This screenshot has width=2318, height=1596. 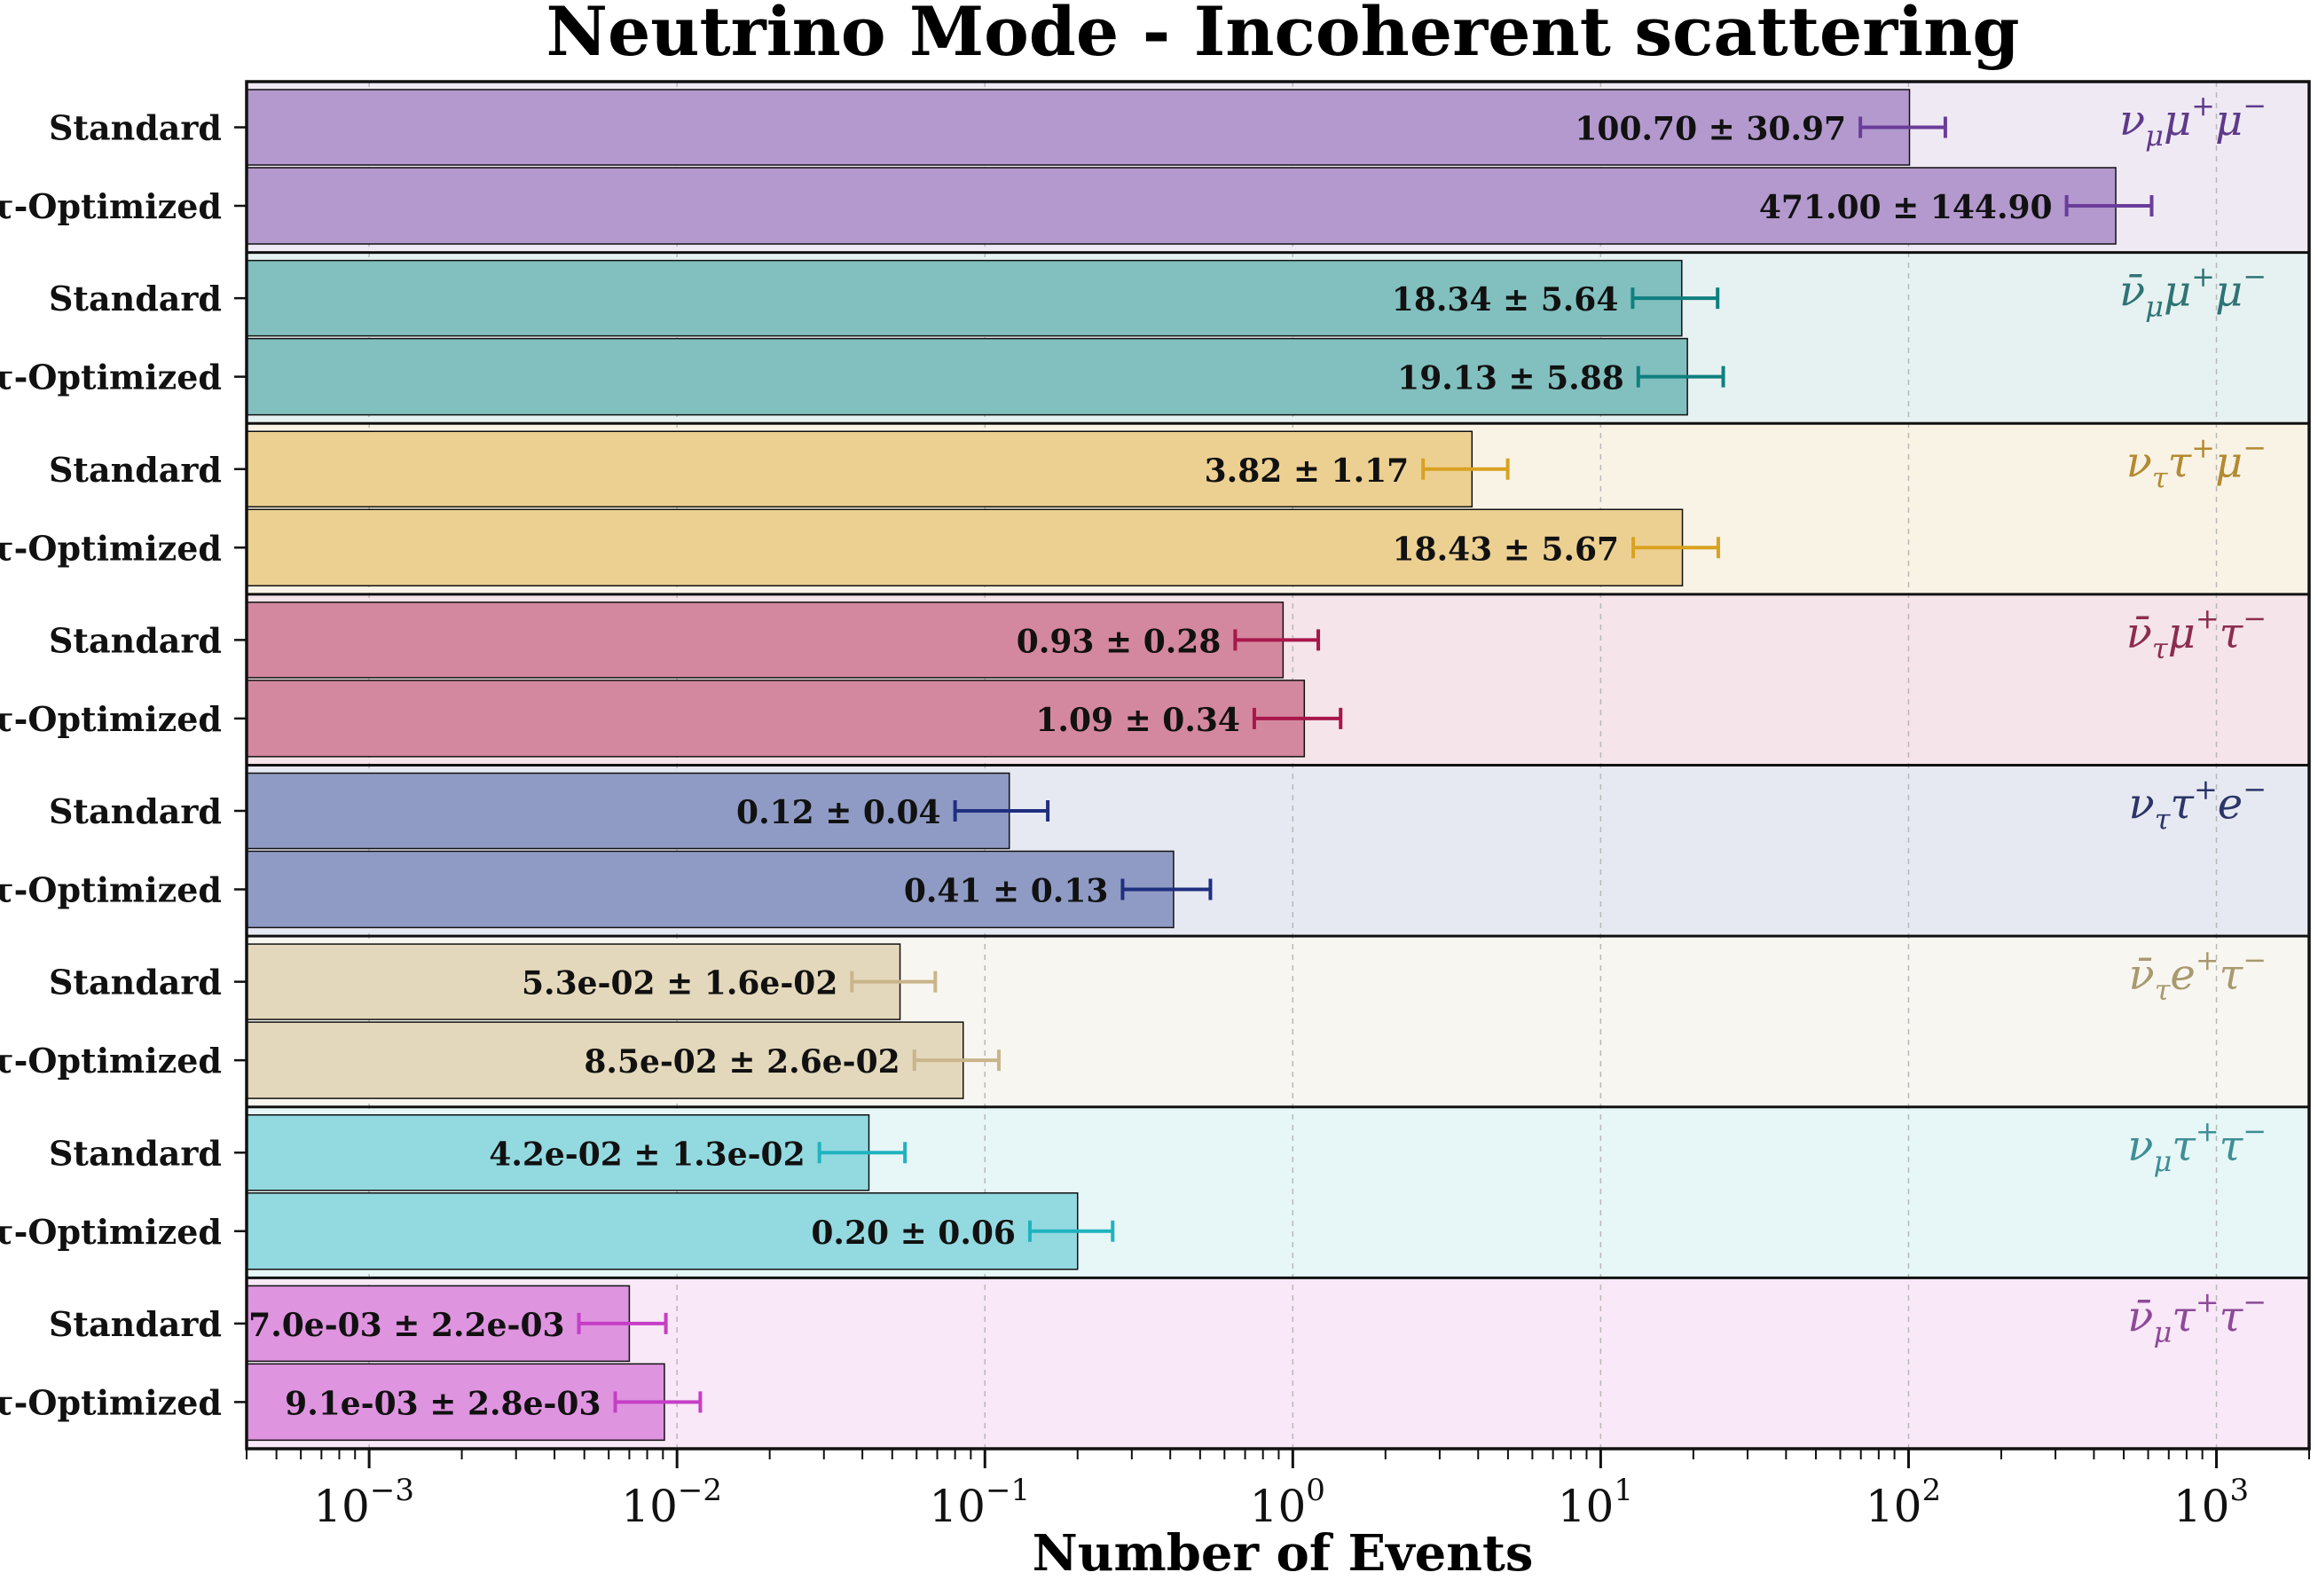 What do you see at coordinates (679, 983) in the screenshot?
I see `value-label: 5.3e-02 ± 1.6e-02` at bounding box center [679, 983].